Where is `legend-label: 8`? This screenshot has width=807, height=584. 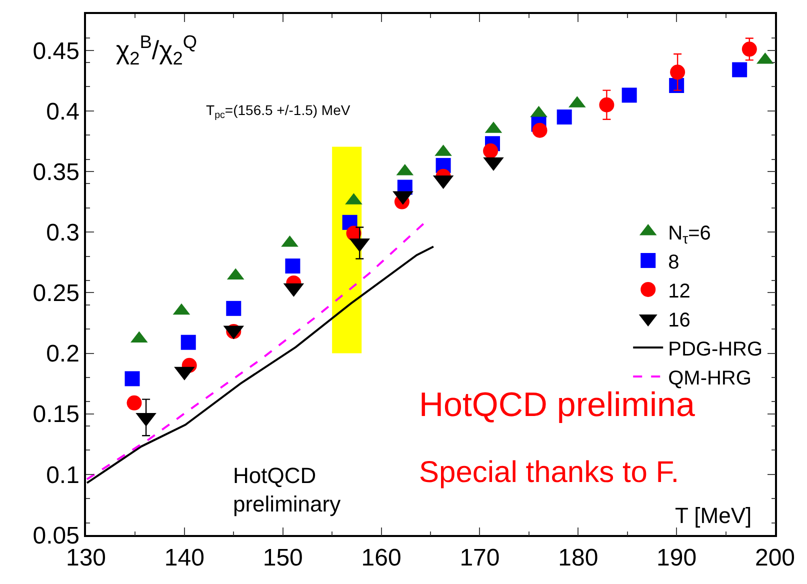
legend-label: 8 is located at coordinates (674, 262).